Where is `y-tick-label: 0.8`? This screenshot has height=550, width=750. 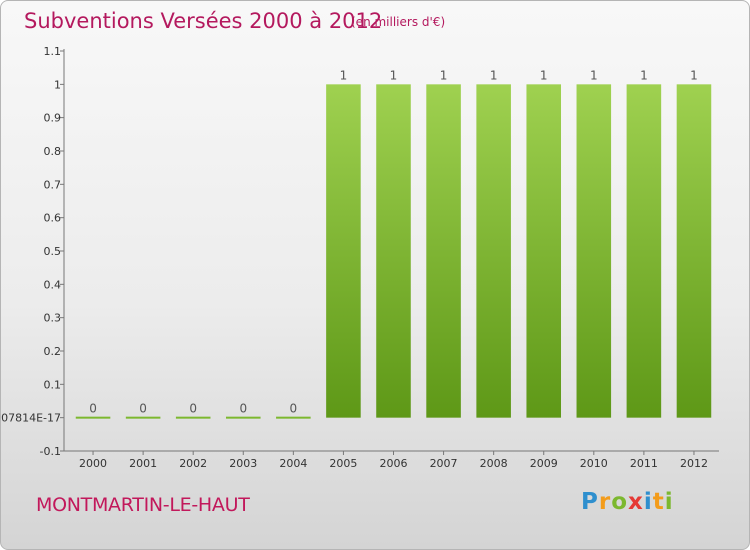
y-tick-label: 0.8 is located at coordinates (53, 151).